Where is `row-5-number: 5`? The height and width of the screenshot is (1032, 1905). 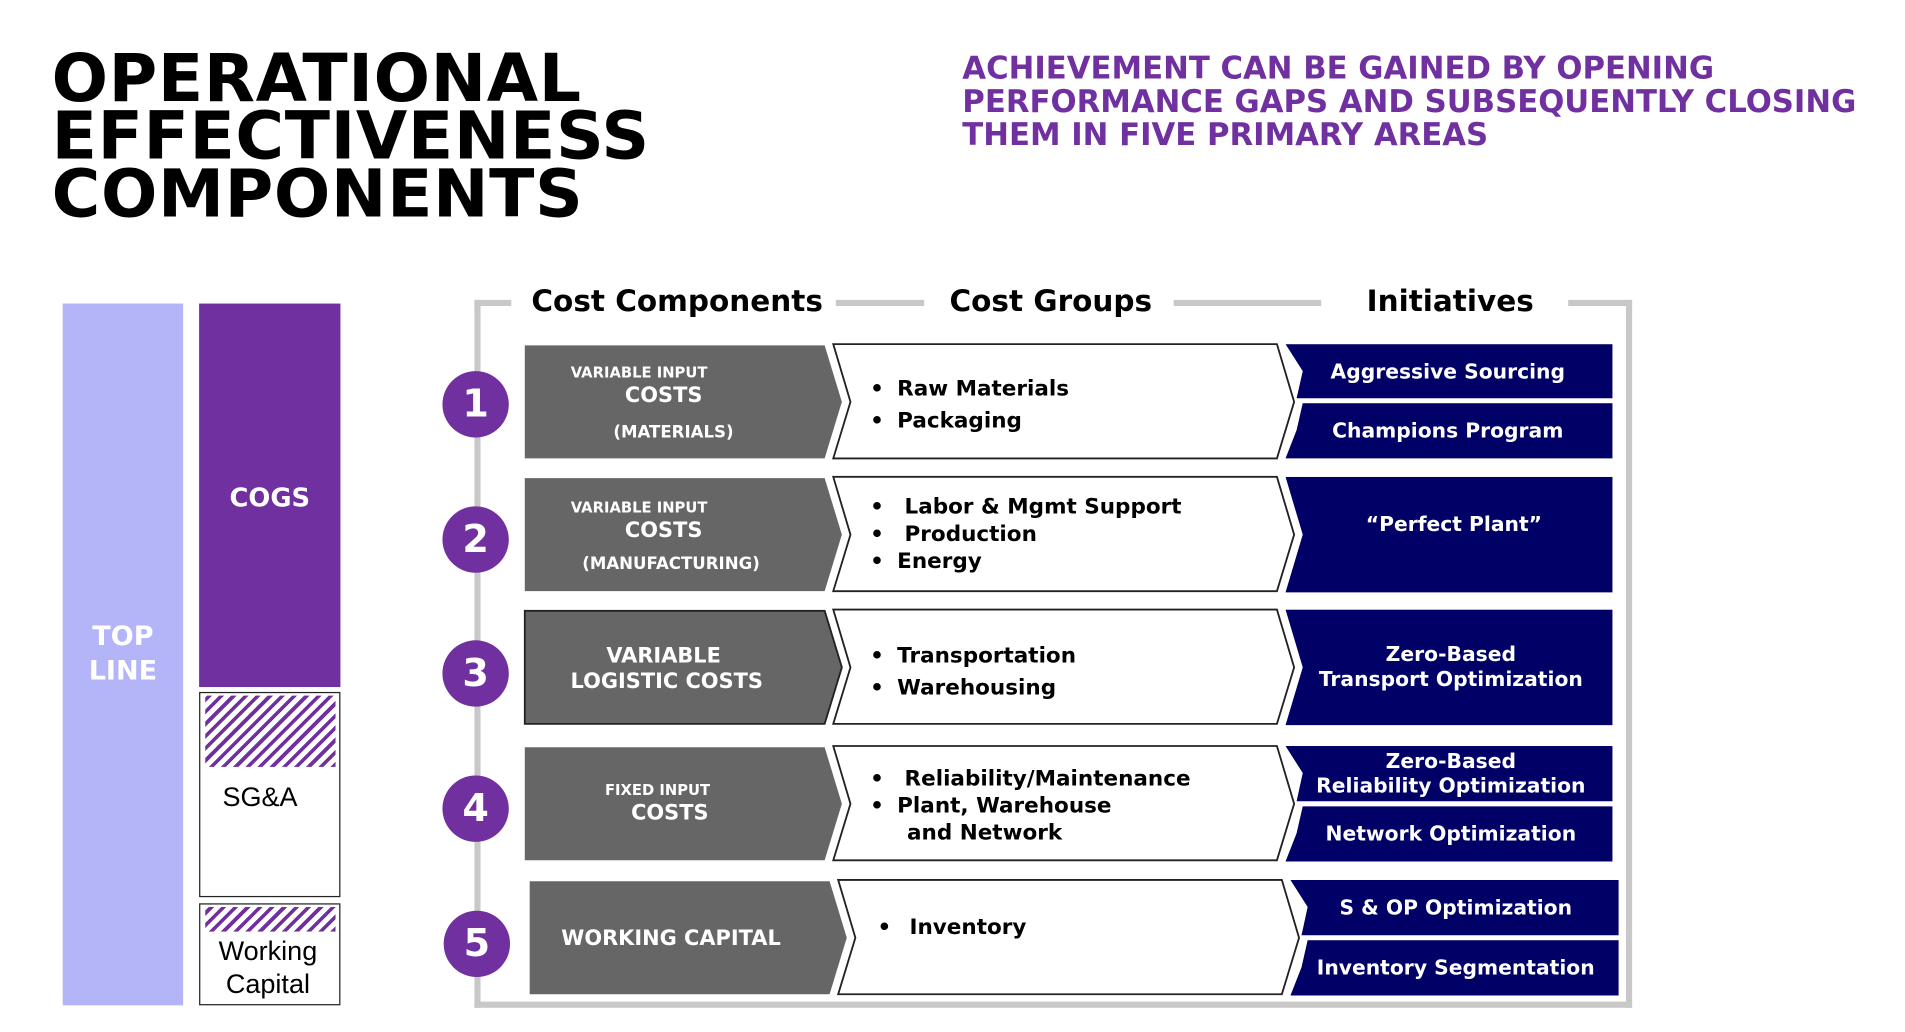 row-5-number: 5 is located at coordinates (477, 944).